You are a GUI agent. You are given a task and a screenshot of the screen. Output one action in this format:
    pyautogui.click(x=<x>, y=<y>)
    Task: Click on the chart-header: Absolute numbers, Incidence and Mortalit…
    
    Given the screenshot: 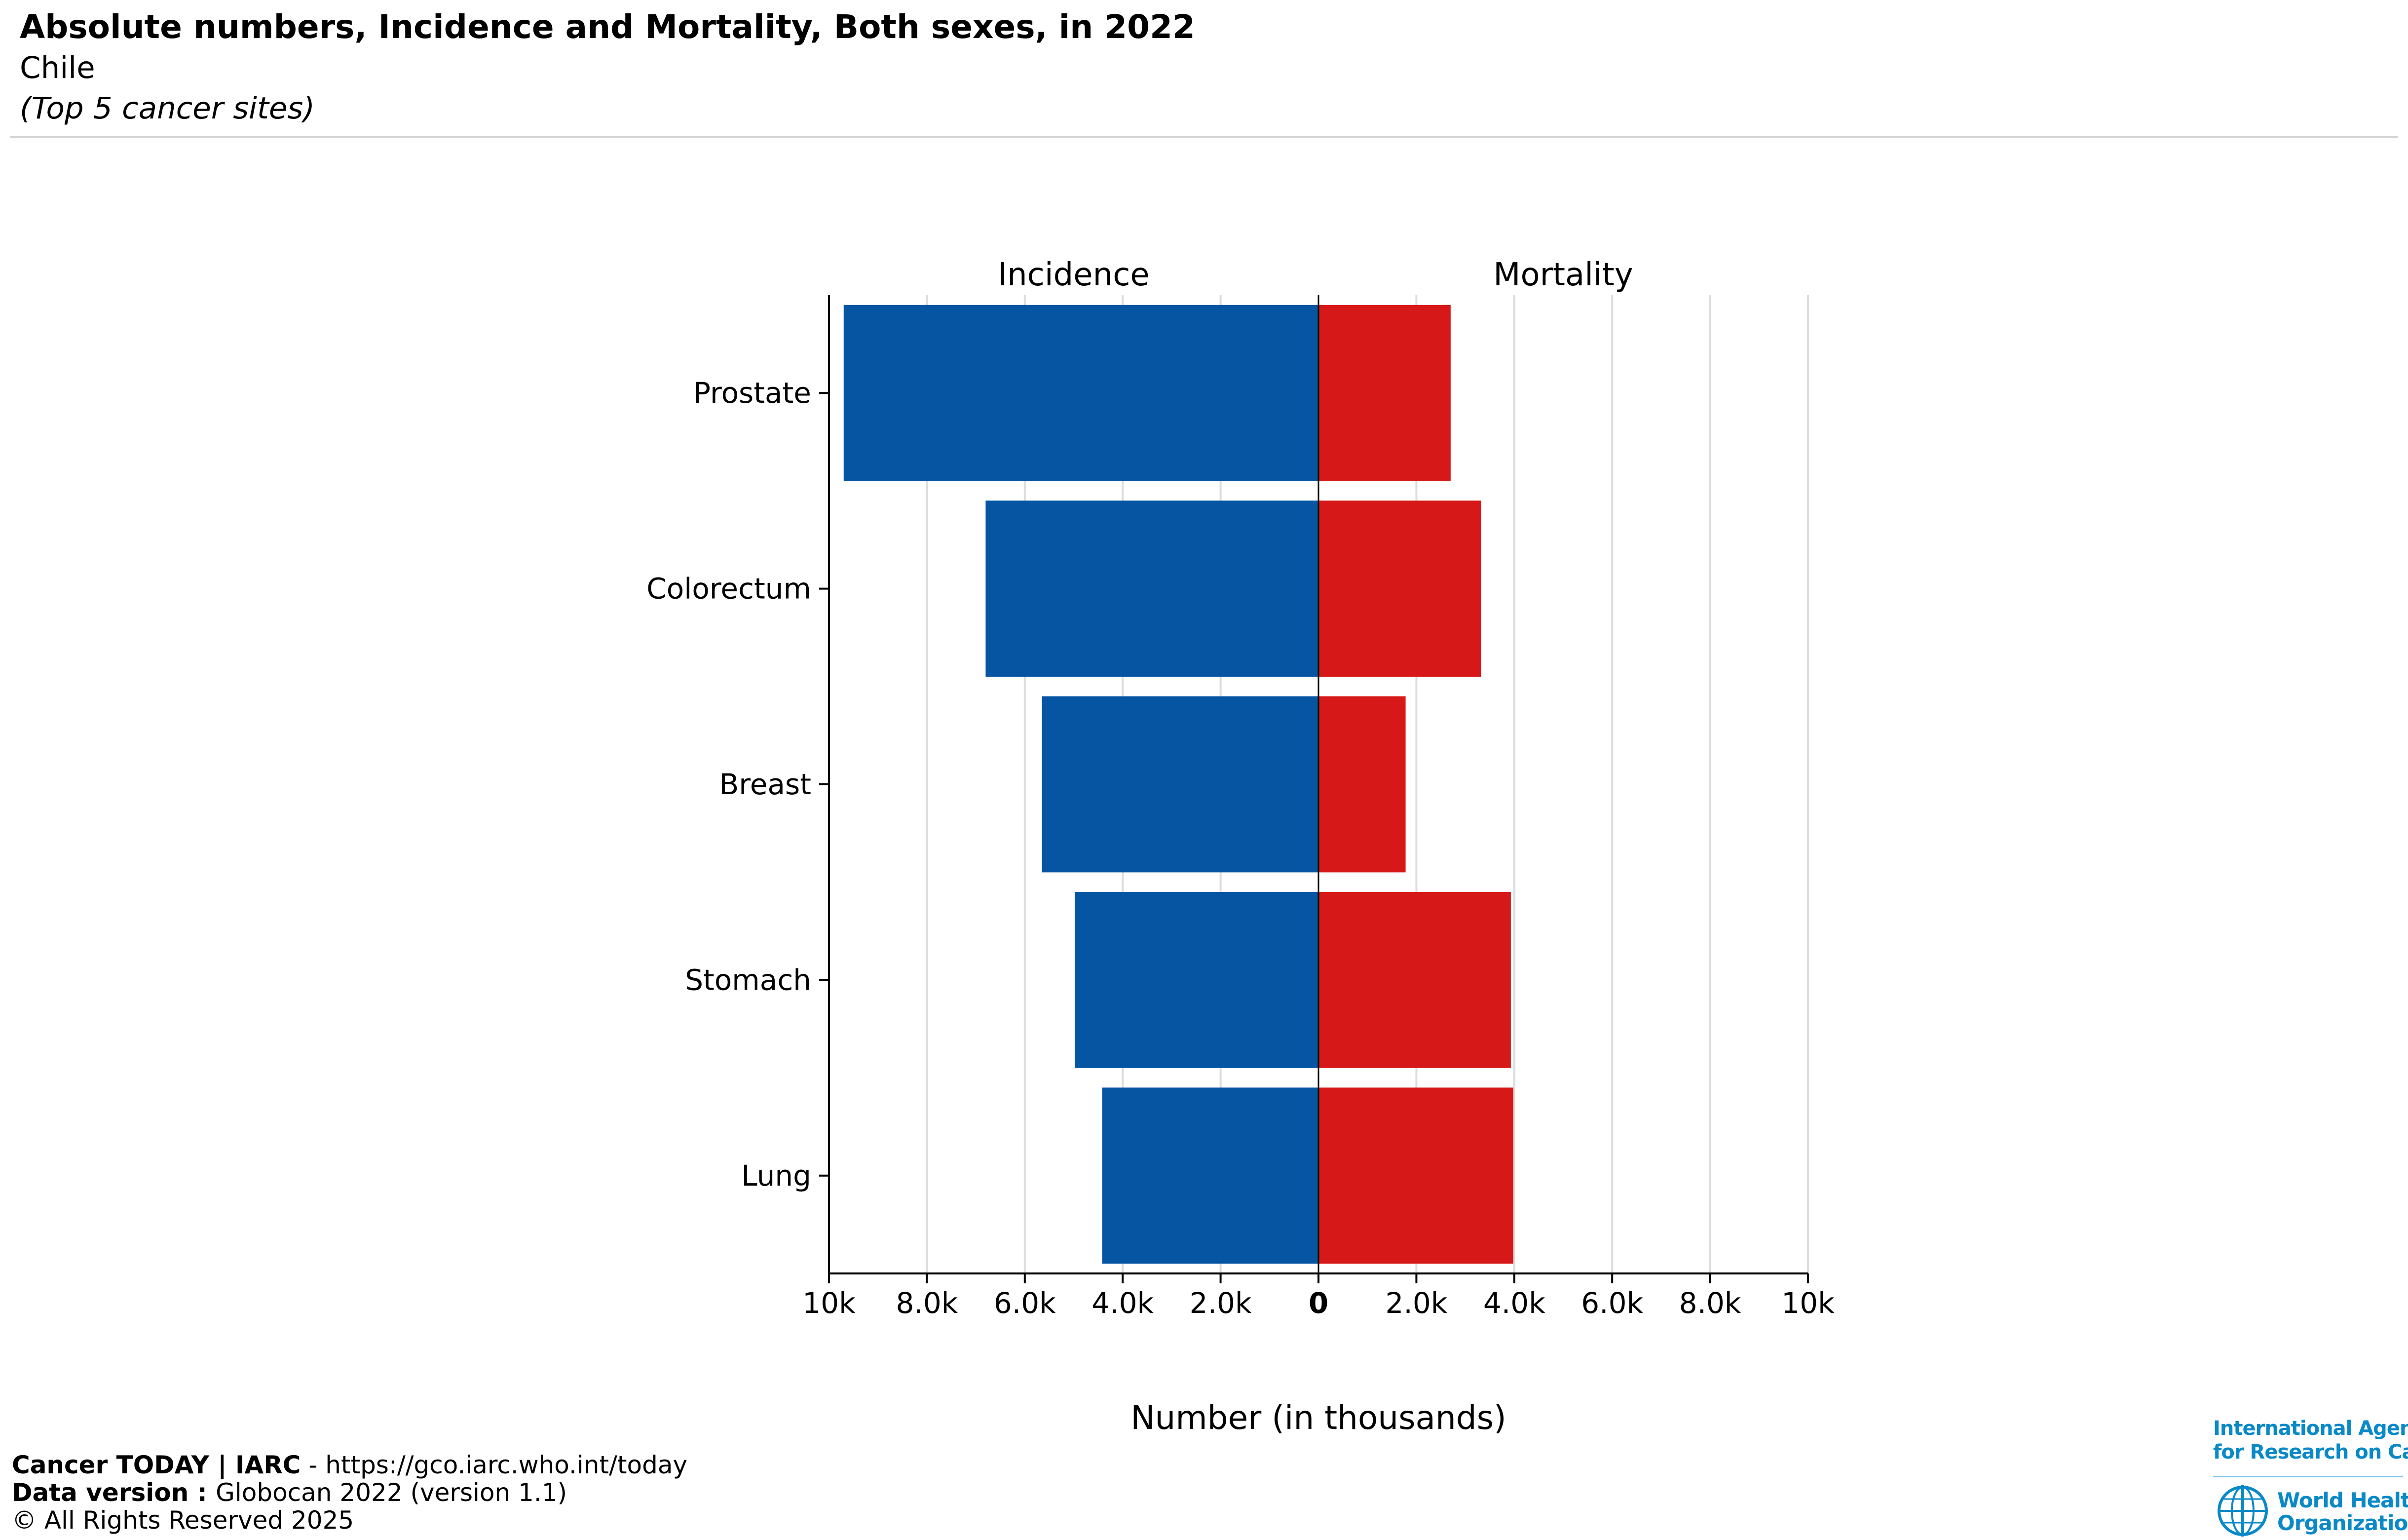 What is the action you would take?
    pyautogui.click(x=608, y=67)
    